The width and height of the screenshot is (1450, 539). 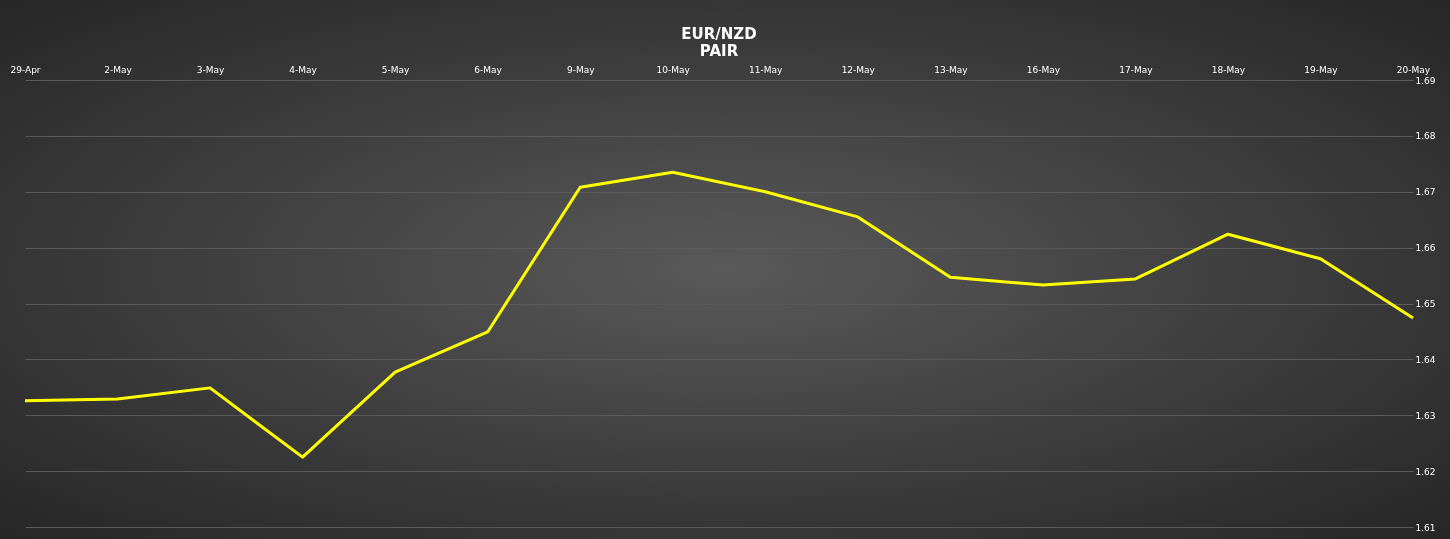 What do you see at coordinates (581, 69) in the screenshot?
I see `x-tick-label: 9-May` at bounding box center [581, 69].